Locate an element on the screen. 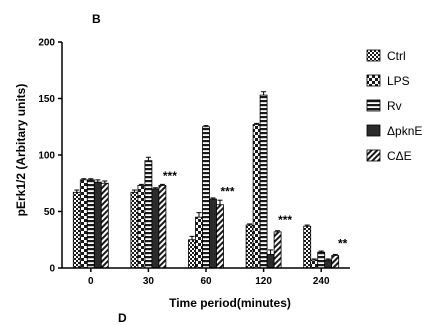 This screenshot has height=325, width=446. x-axis-title: Time period(minutes) is located at coordinates (230, 303).